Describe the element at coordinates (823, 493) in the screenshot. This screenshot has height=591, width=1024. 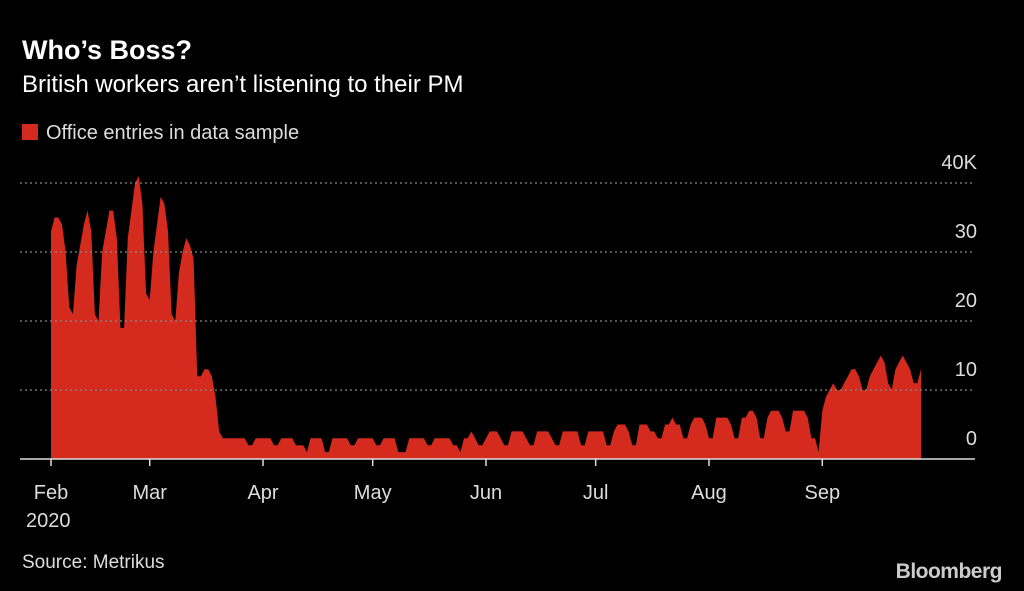
I see `x-tick-label: Sep` at that location.